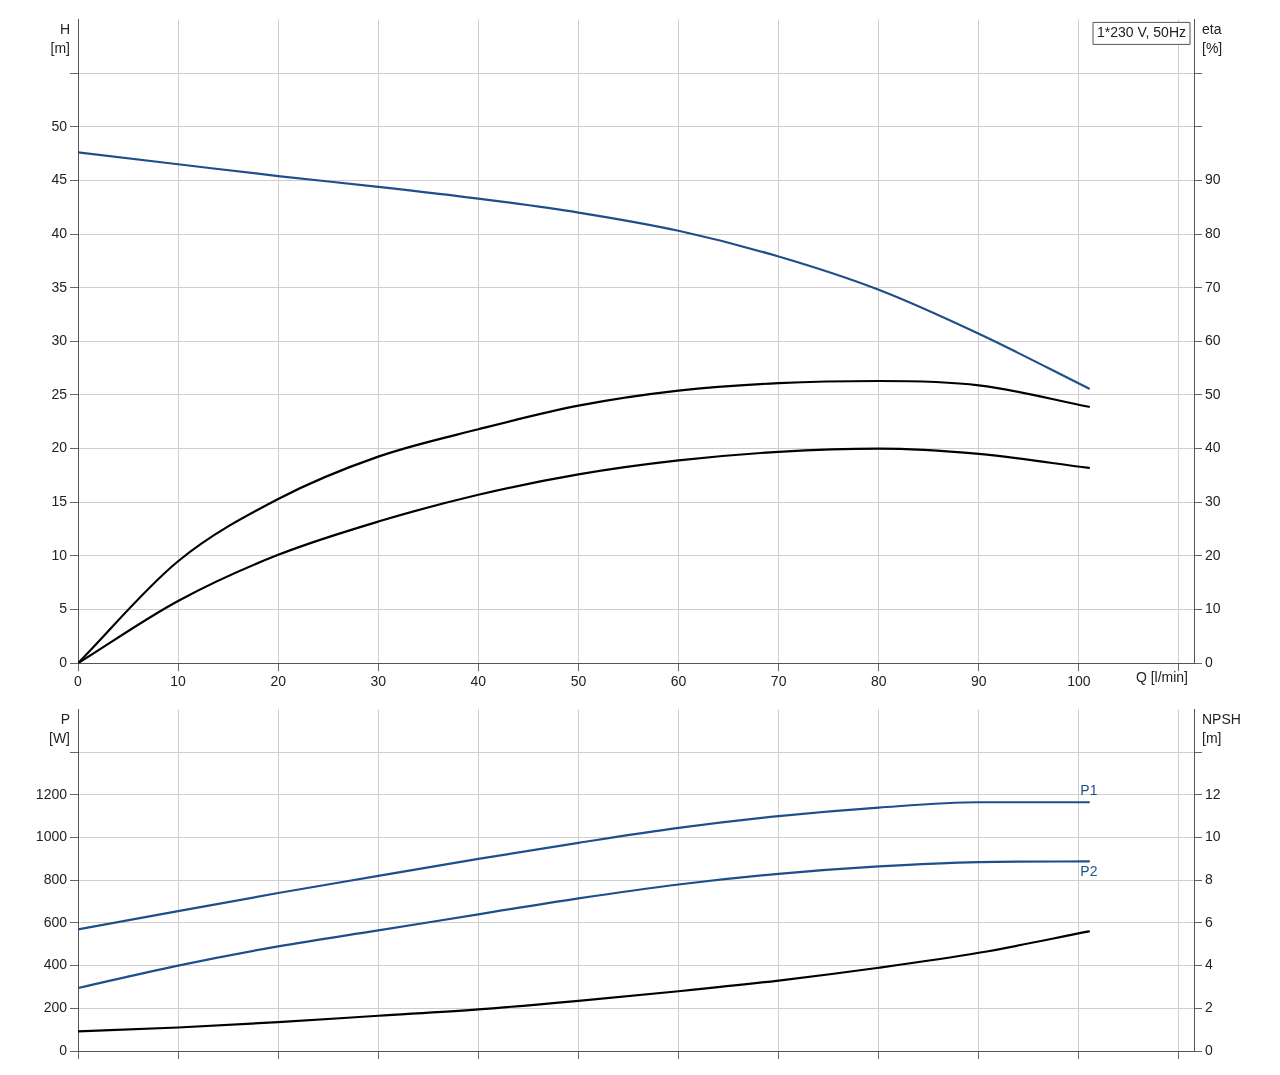  I want to click on y2-tick-label: 12, so click(1213, 793).